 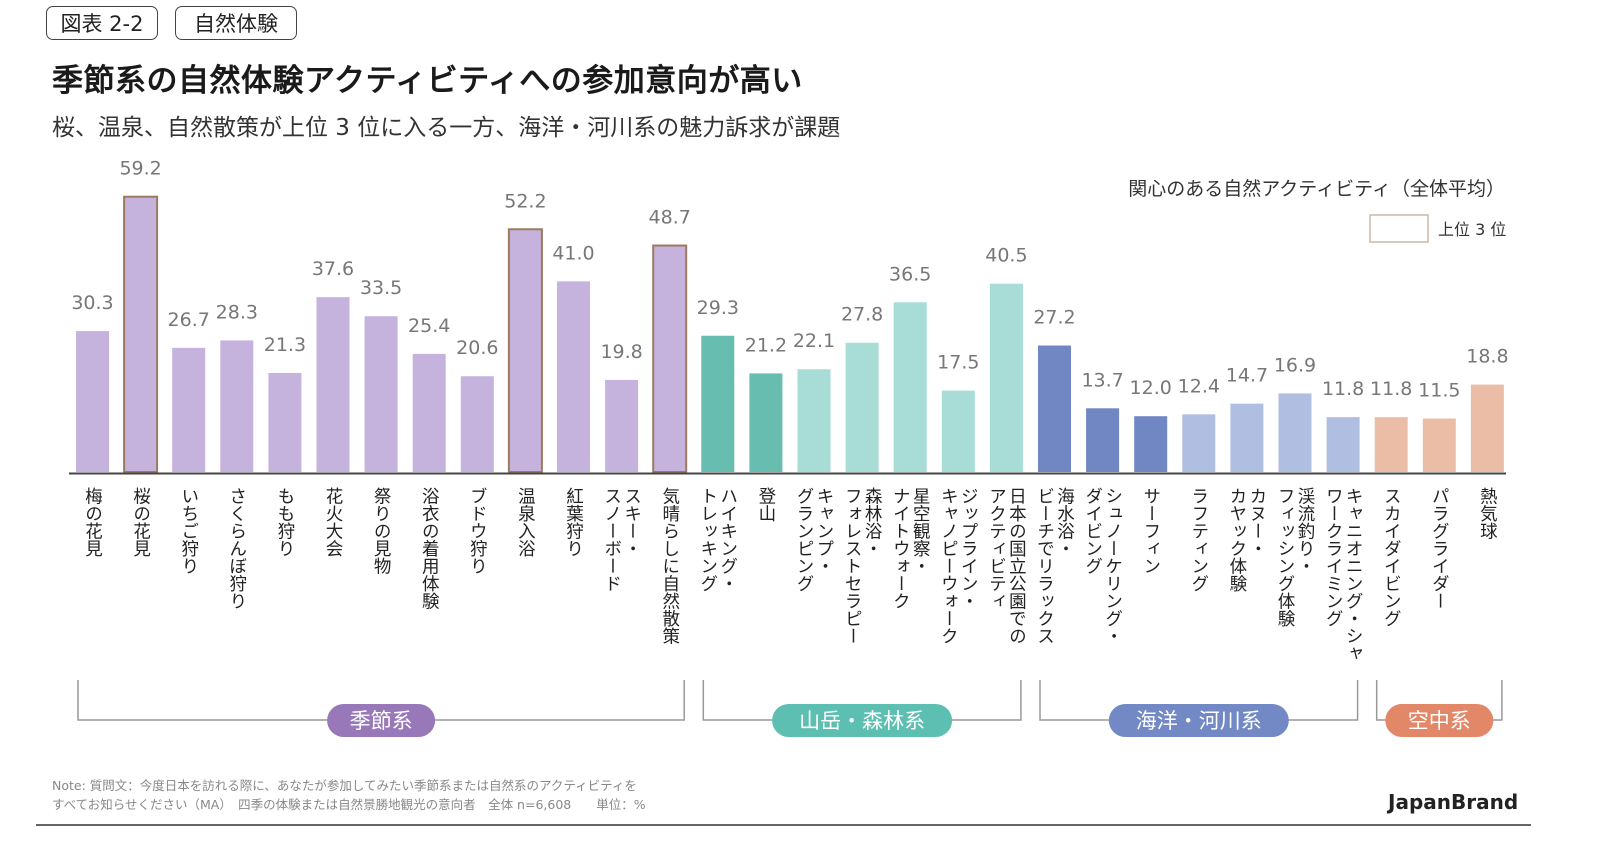 I want to click on legend-title: 関心のある自然アクティビティ（全体平均）, so click(x=1316, y=189).